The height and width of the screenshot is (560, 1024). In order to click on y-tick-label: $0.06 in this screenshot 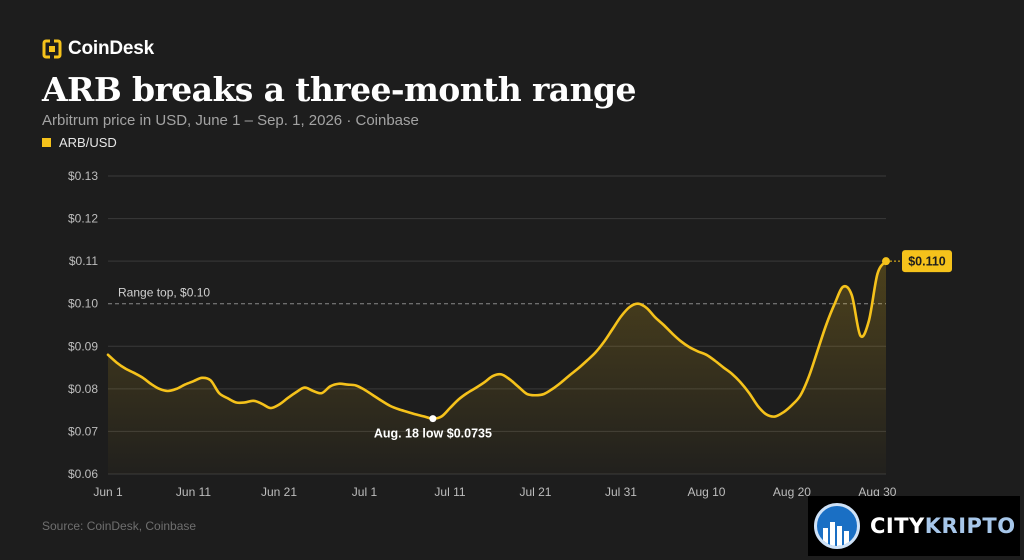, I will do `click(83, 474)`.